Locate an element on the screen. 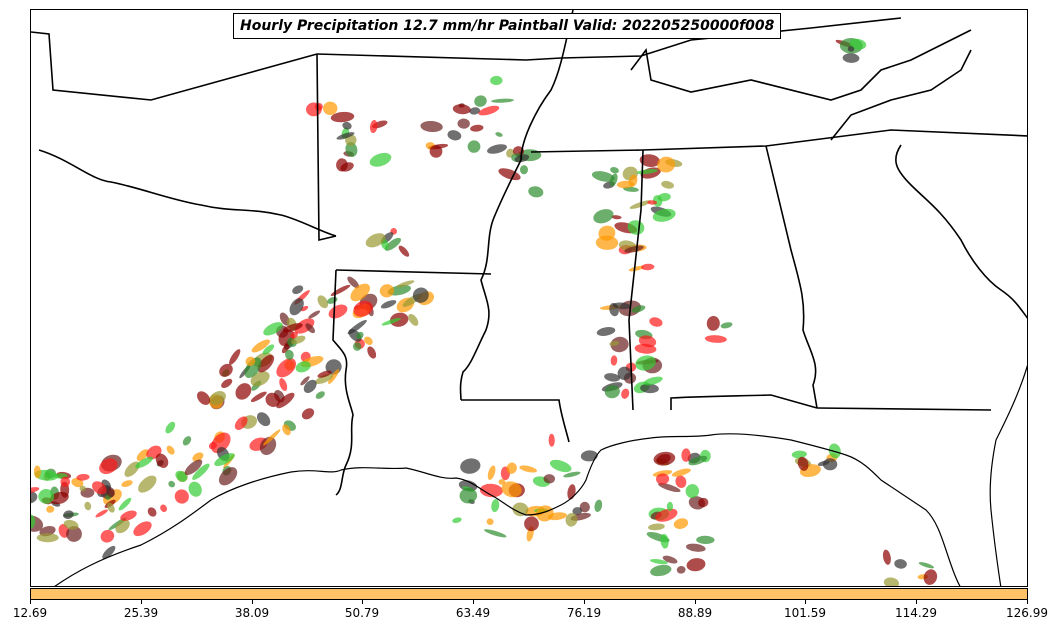 Image resolution: width=1062 pixels, height=633 pixels. colorbar-tick-label: 101.59 is located at coordinates (805, 613).